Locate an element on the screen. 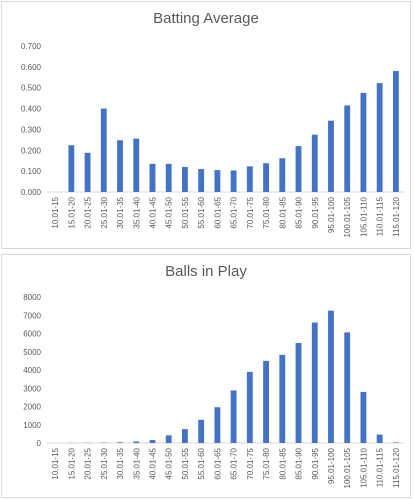 This screenshot has height=500, width=414. x-tick-label: 20.01-25 is located at coordinates (88, 212).